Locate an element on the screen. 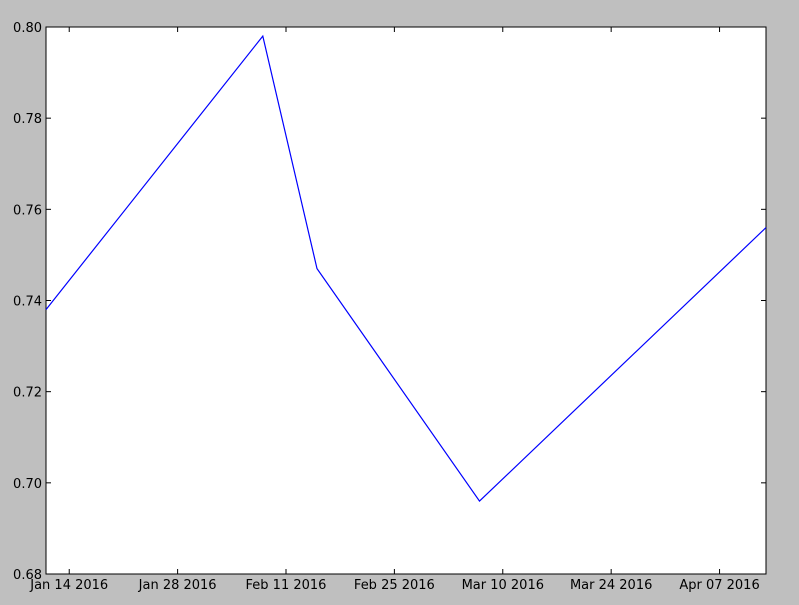 This screenshot has width=799, height=605. y-tick-label: 0.72 is located at coordinates (27, 393).